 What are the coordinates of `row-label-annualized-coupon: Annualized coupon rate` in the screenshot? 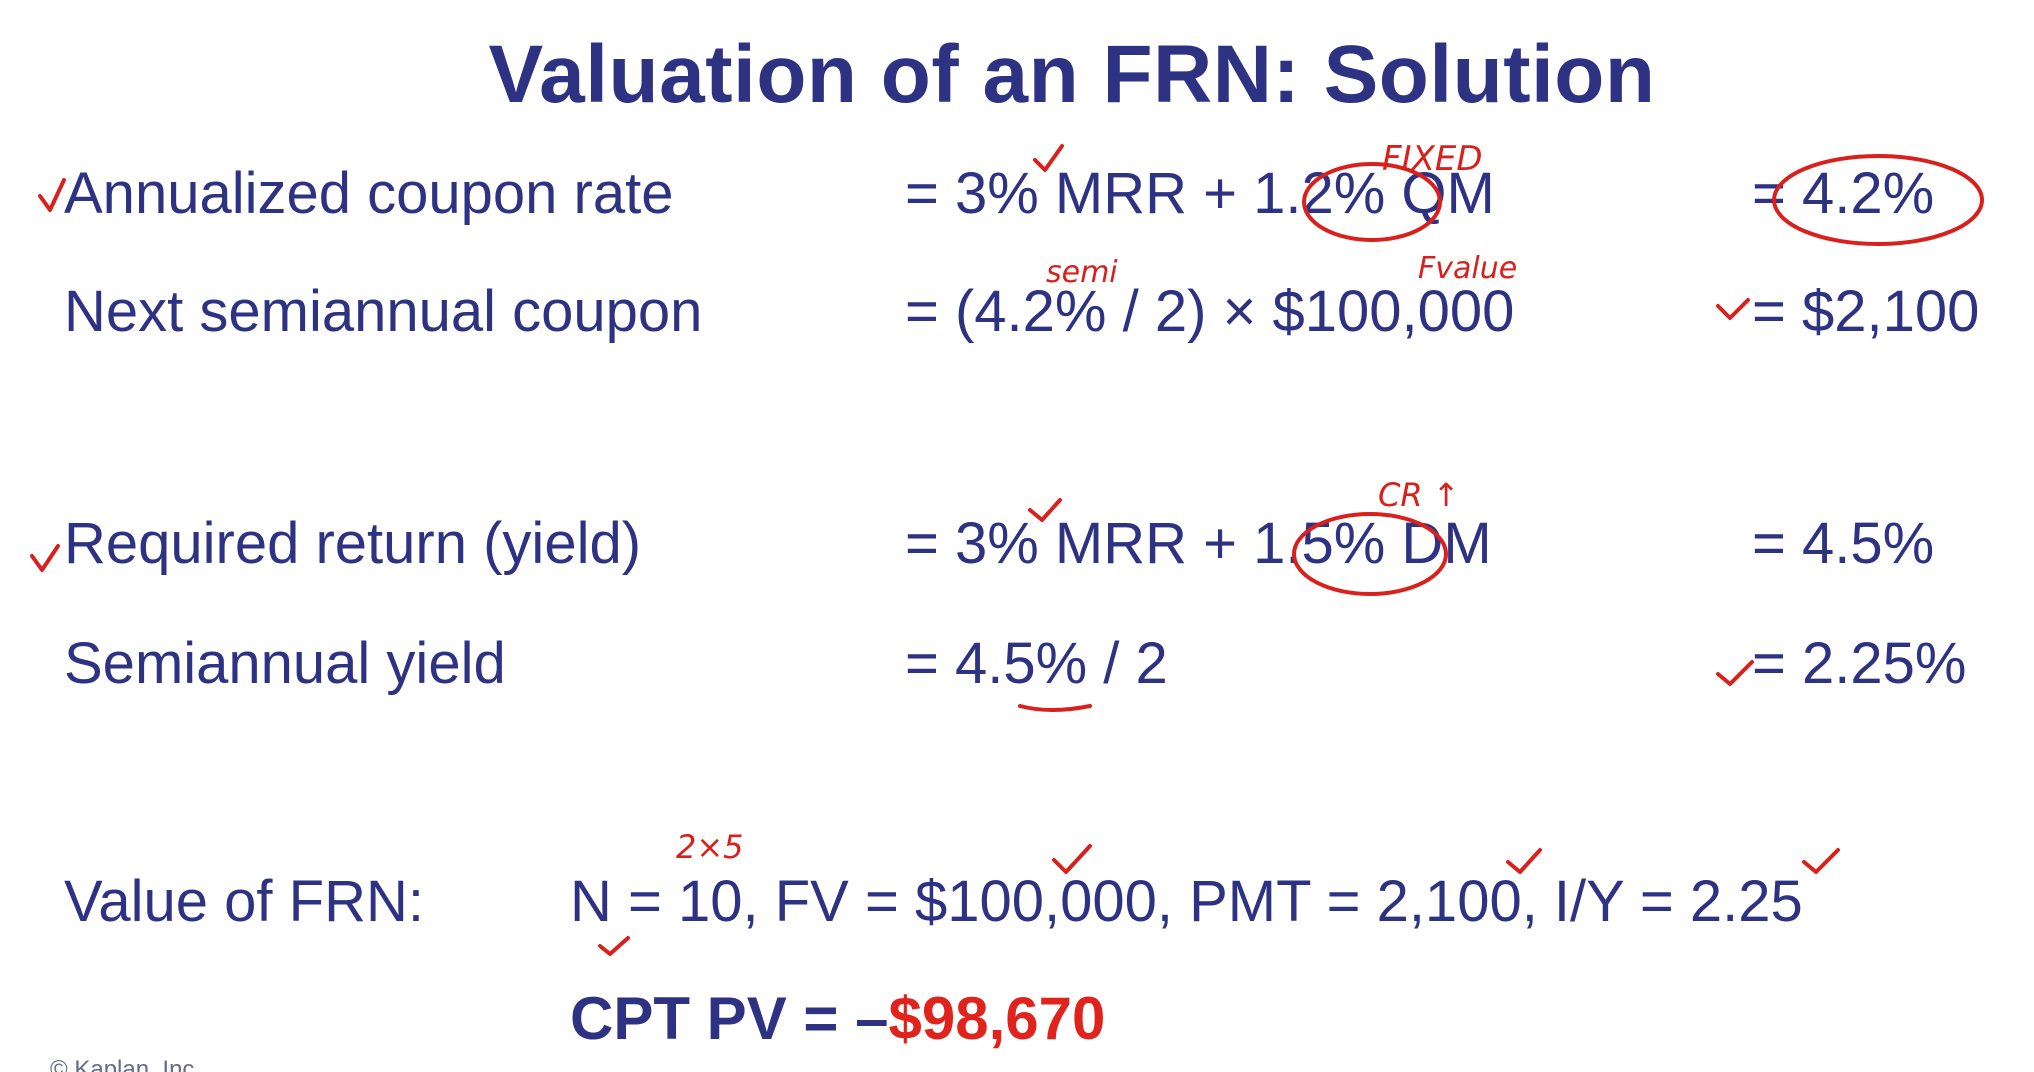 It's located at (369, 193).